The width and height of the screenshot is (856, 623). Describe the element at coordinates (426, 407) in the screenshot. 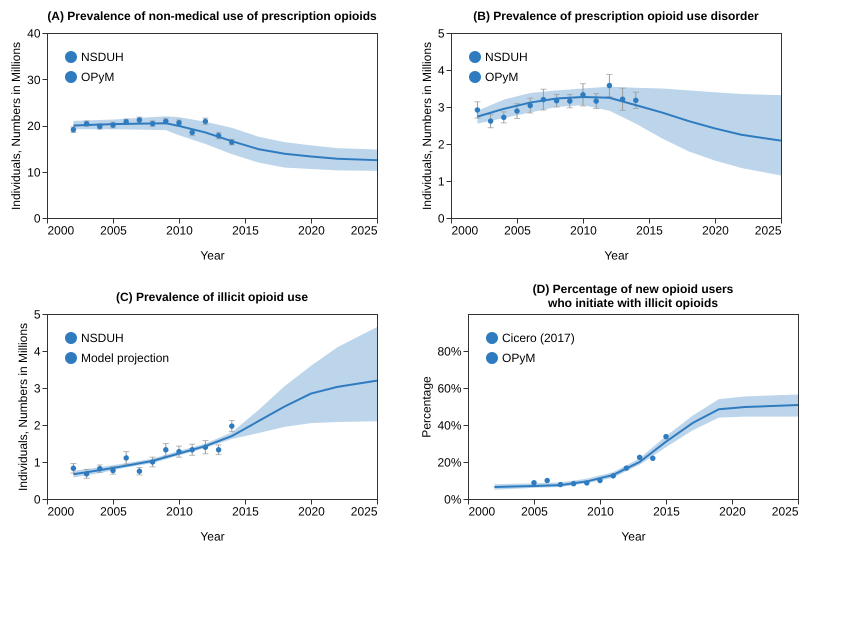

I see `y-axis-title: Percentage` at that location.